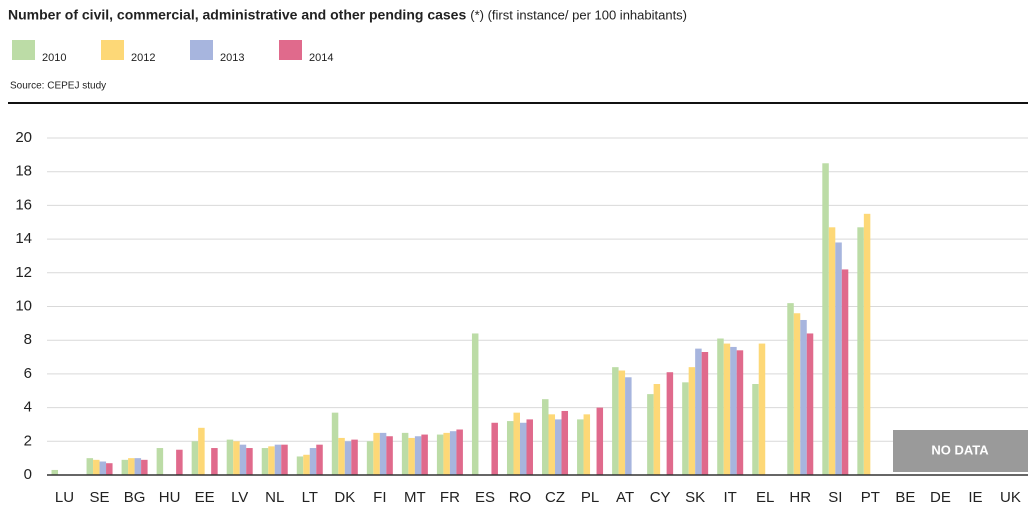  What do you see at coordinates (485, 497) in the screenshot?
I see `x-tick-label: ES` at bounding box center [485, 497].